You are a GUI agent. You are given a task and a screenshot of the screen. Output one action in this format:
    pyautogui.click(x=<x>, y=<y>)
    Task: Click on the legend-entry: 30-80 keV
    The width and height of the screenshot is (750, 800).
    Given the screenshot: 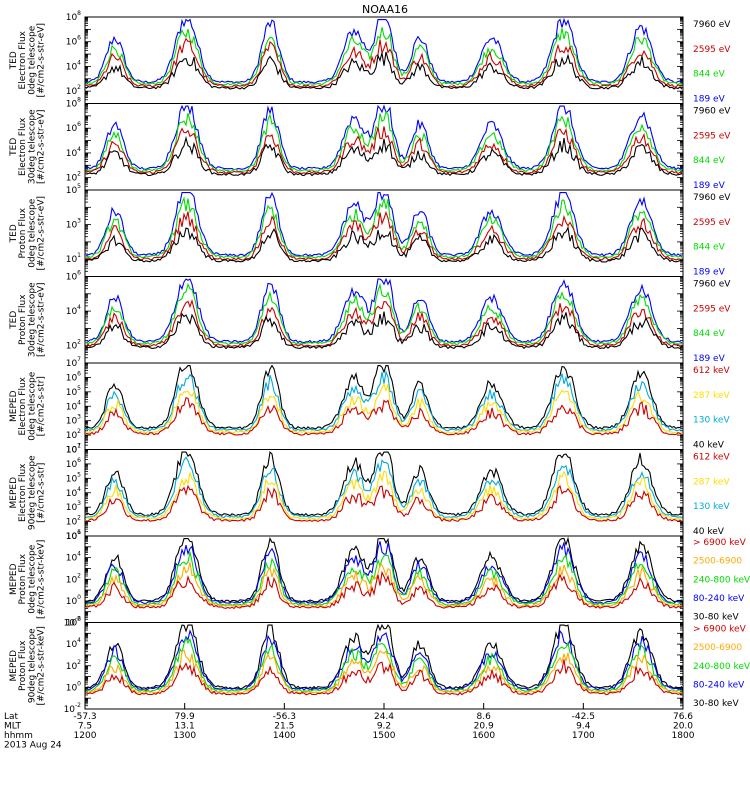 What is the action you would take?
    pyautogui.click(x=716, y=704)
    